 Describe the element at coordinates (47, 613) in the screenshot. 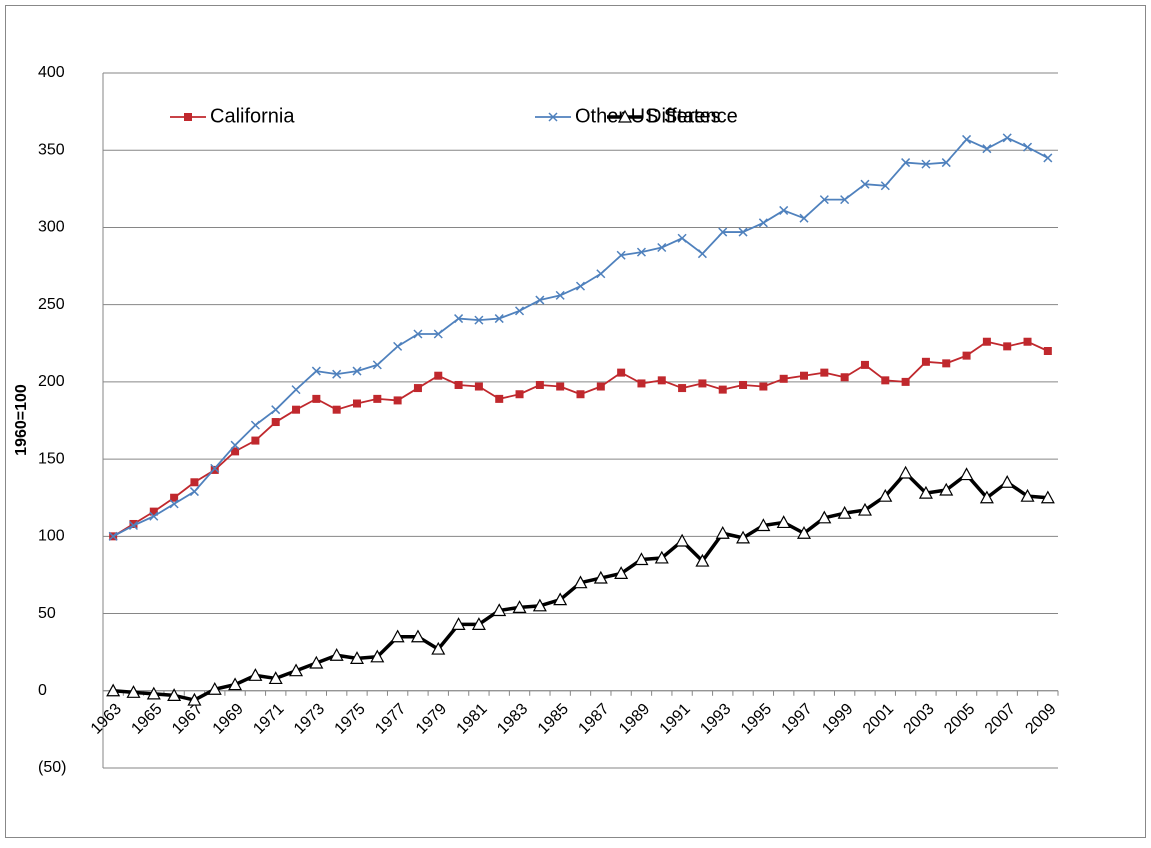

I see `y-tick-label: 50` at that location.